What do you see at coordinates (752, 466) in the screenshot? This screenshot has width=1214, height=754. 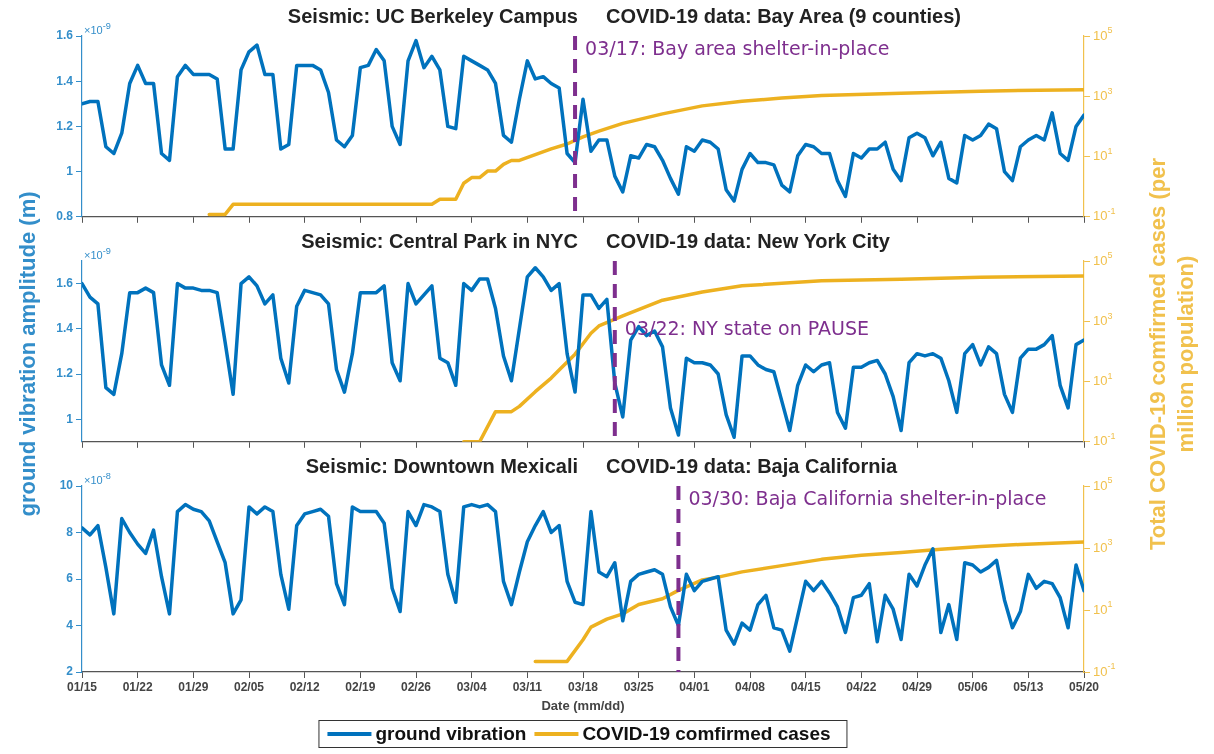 I see `chart-subtitle: COVID-19 data: Baja California` at bounding box center [752, 466].